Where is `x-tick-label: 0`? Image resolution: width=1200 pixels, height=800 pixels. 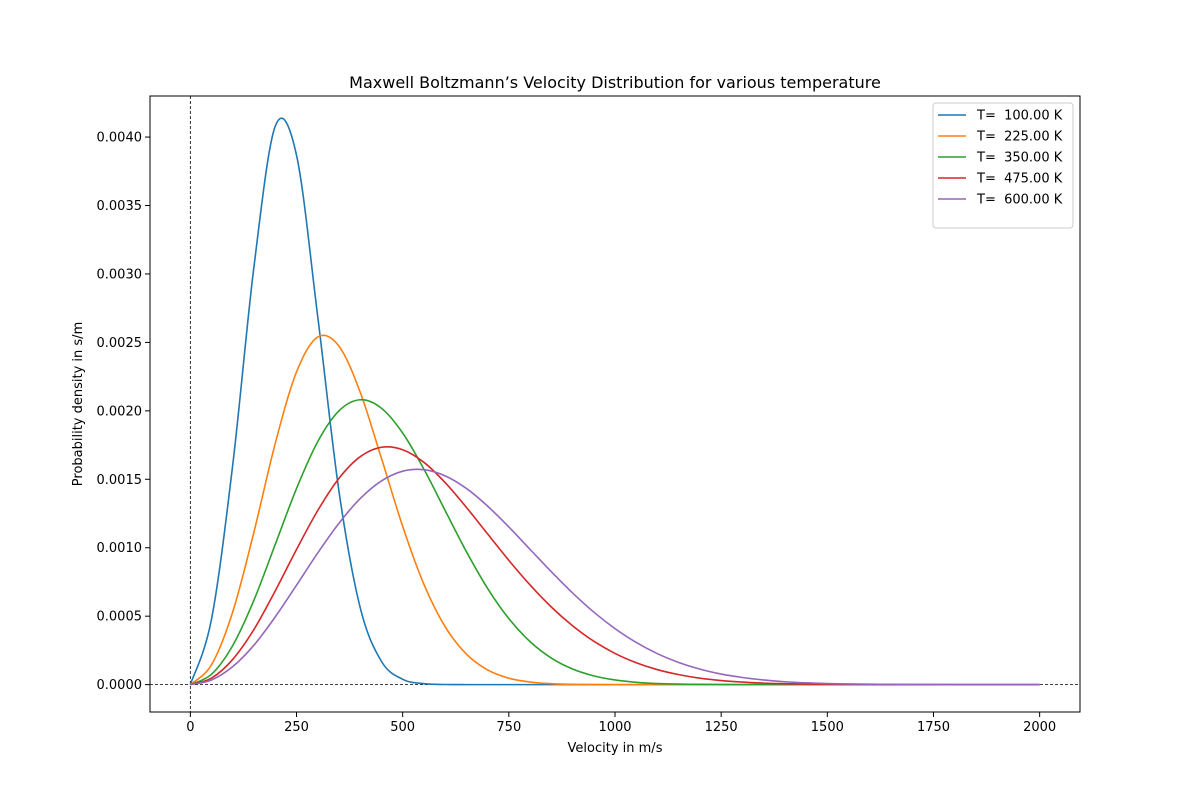 x-tick-label: 0 is located at coordinates (190, 727).